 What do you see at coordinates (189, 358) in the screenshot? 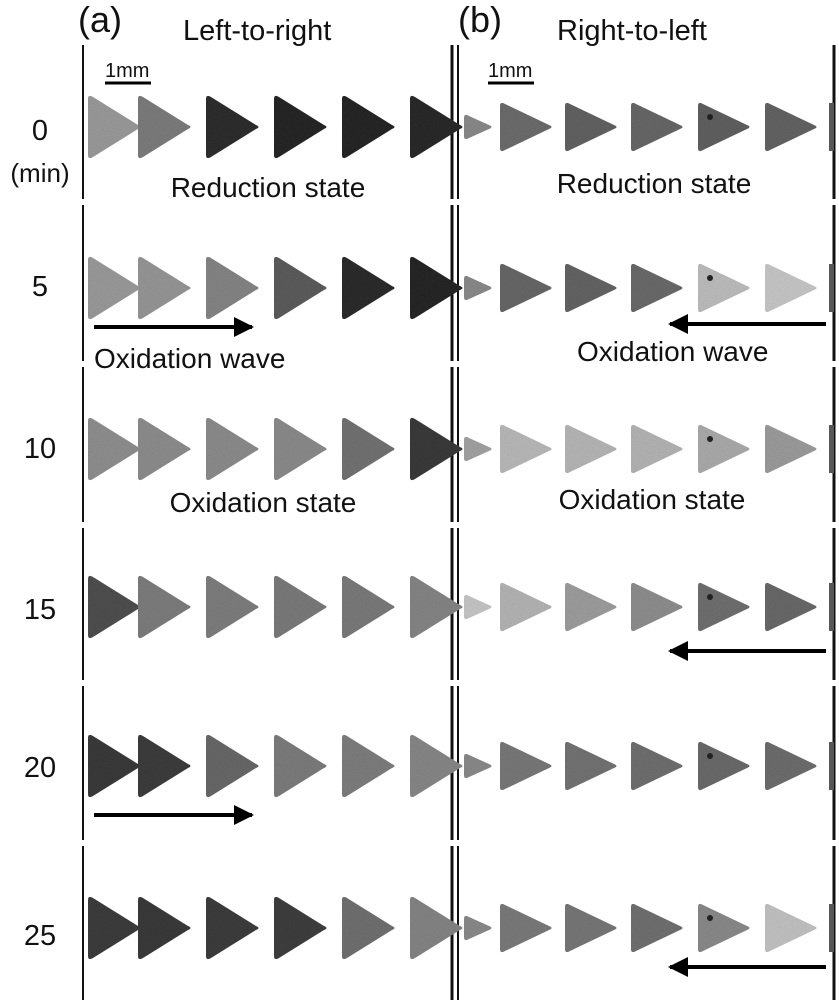
I see `annotation-oxidation-wave-a: Oxidation wave` at bounding box center [189, 358].